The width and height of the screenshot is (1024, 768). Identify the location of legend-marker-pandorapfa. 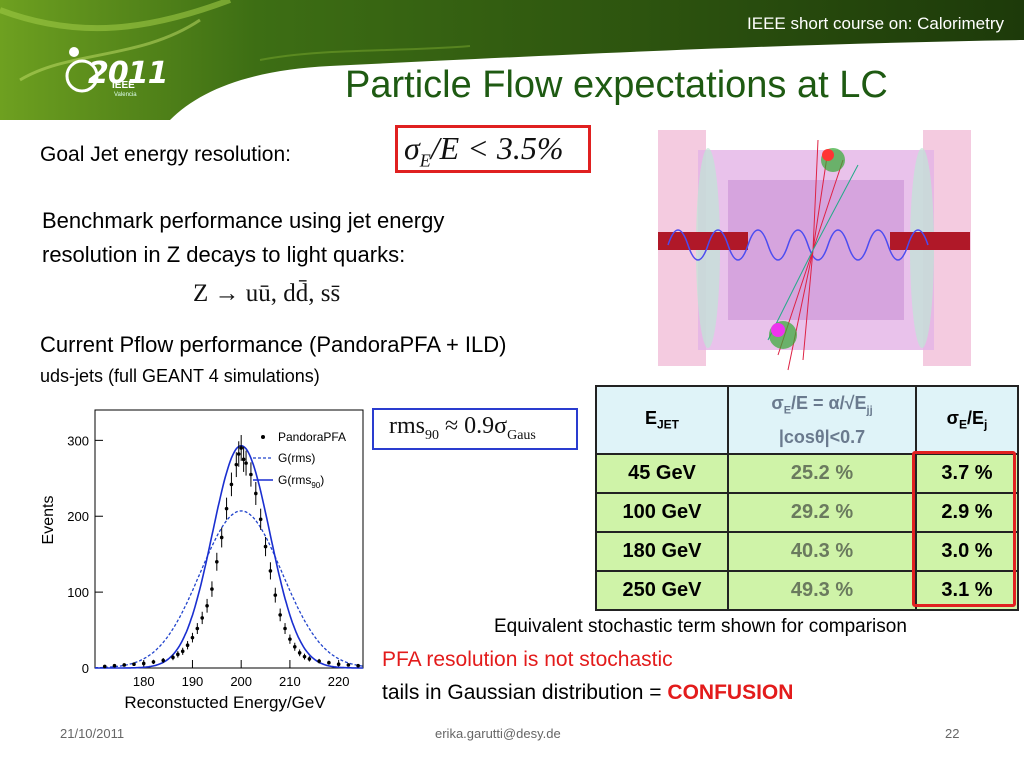
(263, 437).